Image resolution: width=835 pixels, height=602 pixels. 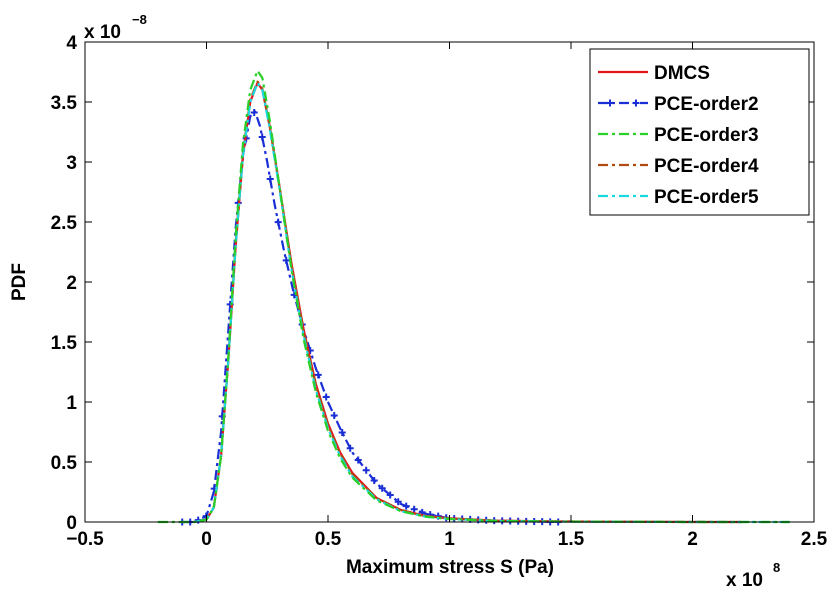 I want to click on x-exponent-power: 8, so click(x=776, y=567).